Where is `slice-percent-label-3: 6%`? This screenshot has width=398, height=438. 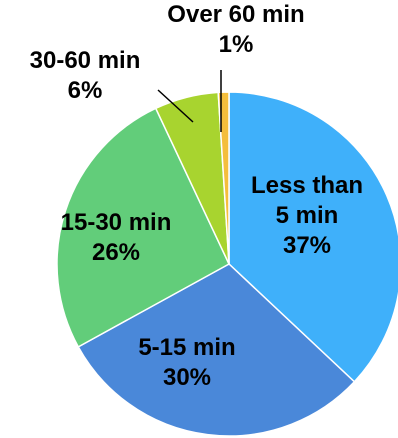
slice-percent-label-3: 6% is located at coordinates (85, 90).